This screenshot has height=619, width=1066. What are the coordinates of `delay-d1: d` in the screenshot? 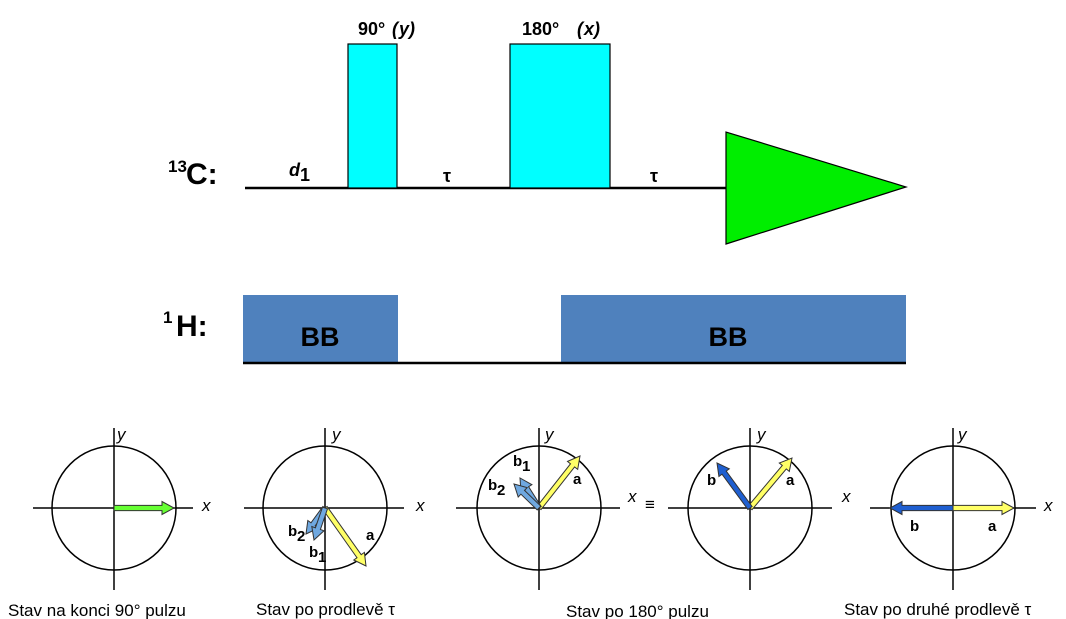 It's located at (295, 170).